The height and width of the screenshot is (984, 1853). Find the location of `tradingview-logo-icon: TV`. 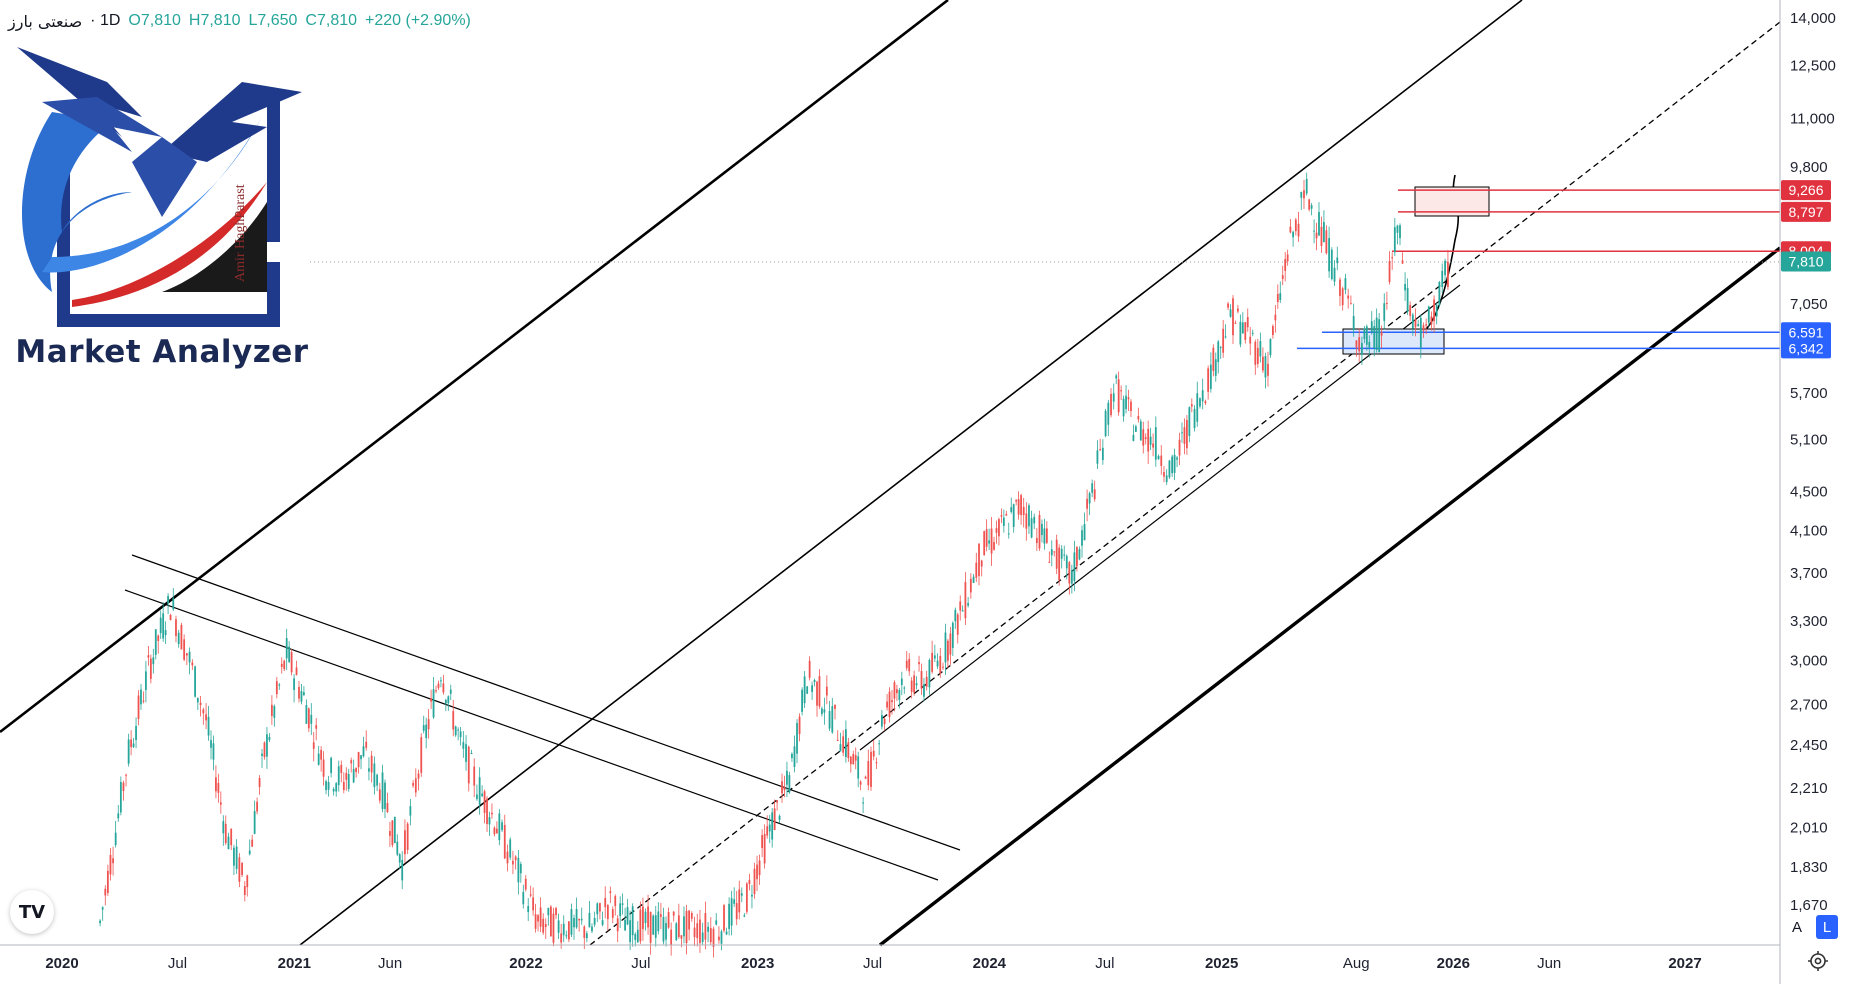

tradingview-logo-icon: TV is located at coordinates (32, 912).